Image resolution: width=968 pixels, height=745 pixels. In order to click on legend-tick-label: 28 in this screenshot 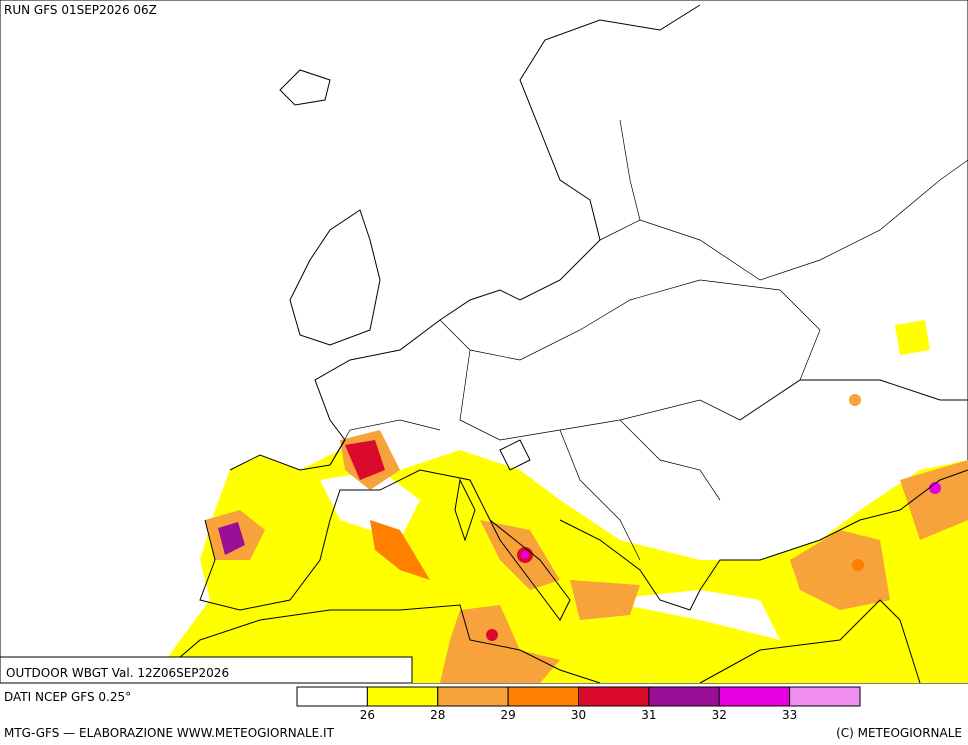, I will do `click(437, 715)`.